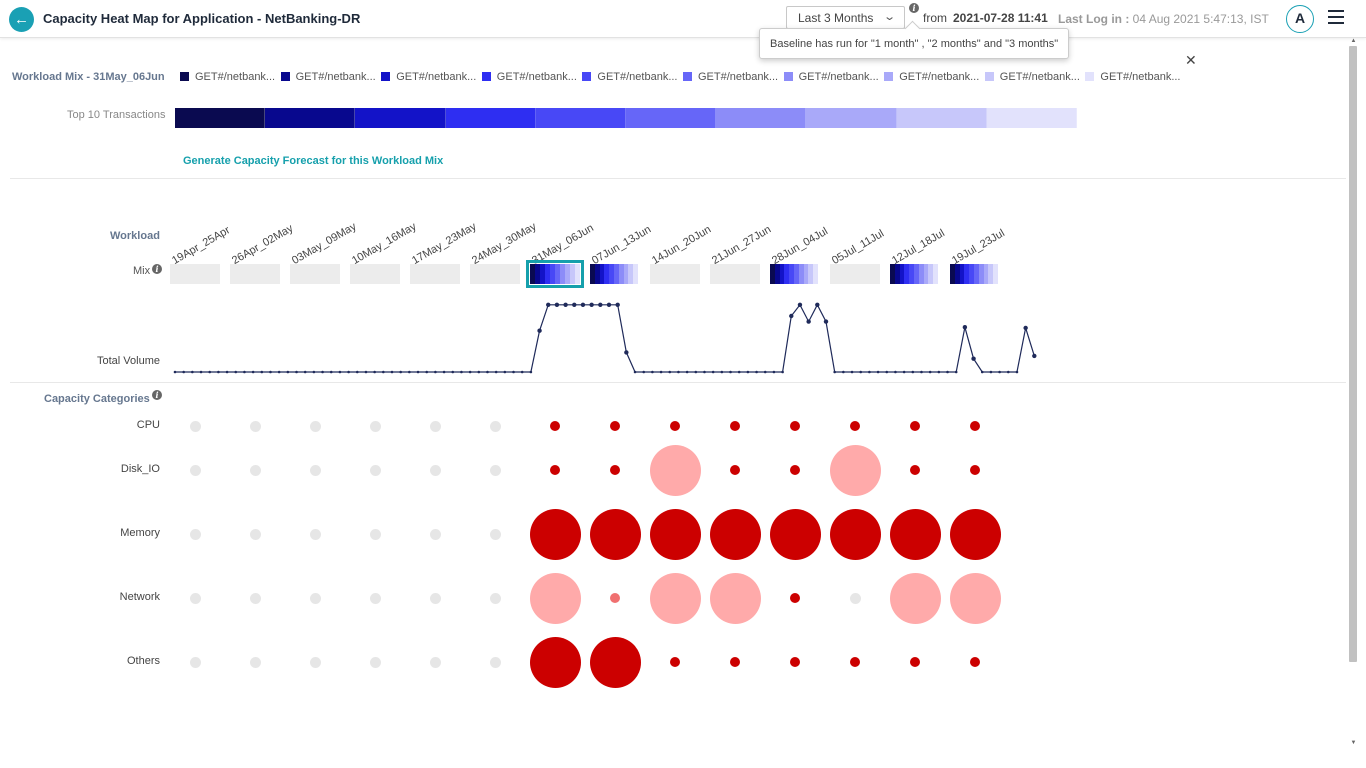 The width and height of the screenshot is (1366, 768). What do you see at coordinates (157, 395) in the screenshot?
I see `capacity-info-icon: i` at bounding box center [157, 395].